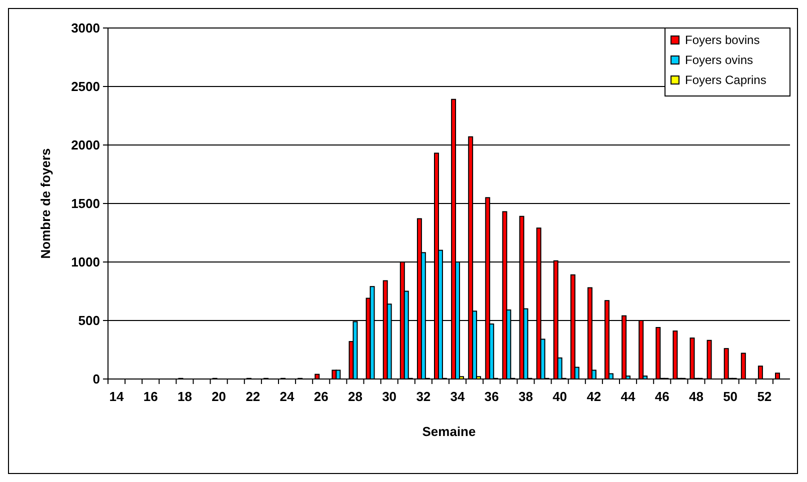  I want to click on x-tick-label: 26, so click(321, 396).